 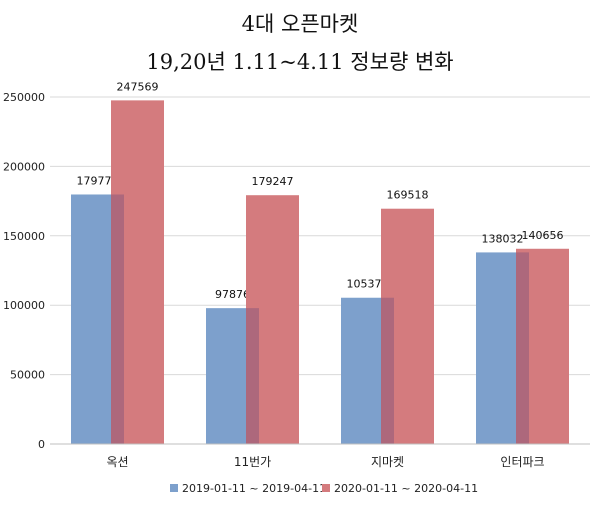 What do you see at coordinates (387, 462) in the screenshot?
I see `x-tick-label: 지마켓` at bounding box center [387, 462].